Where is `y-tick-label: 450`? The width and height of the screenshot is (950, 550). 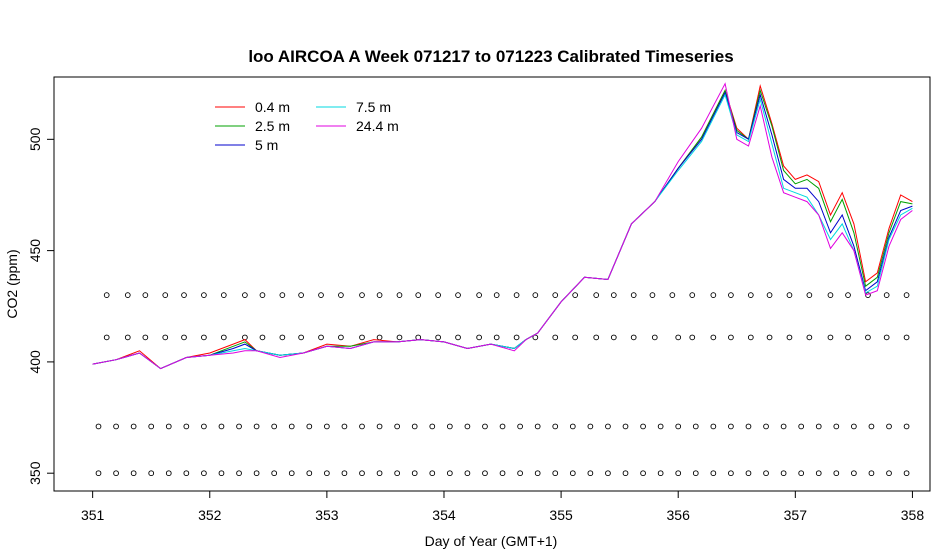 y-tick-label: 450 is located at coordinates (35, 251).